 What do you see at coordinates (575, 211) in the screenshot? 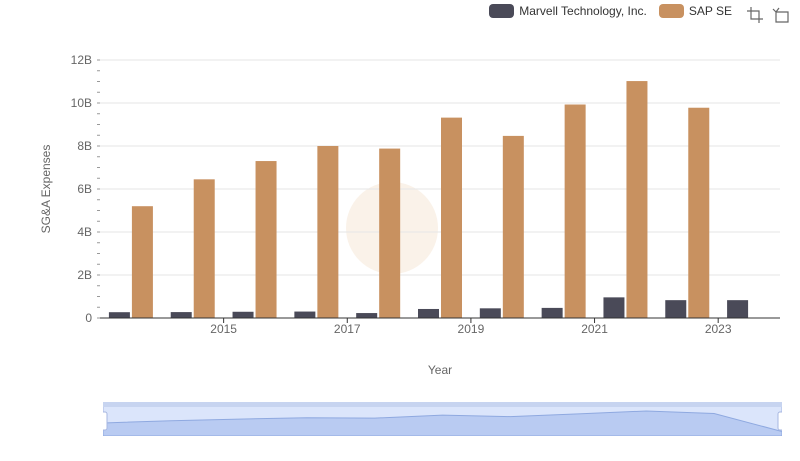
I see `bar-sap-2021` at bounding box center [575, 211].